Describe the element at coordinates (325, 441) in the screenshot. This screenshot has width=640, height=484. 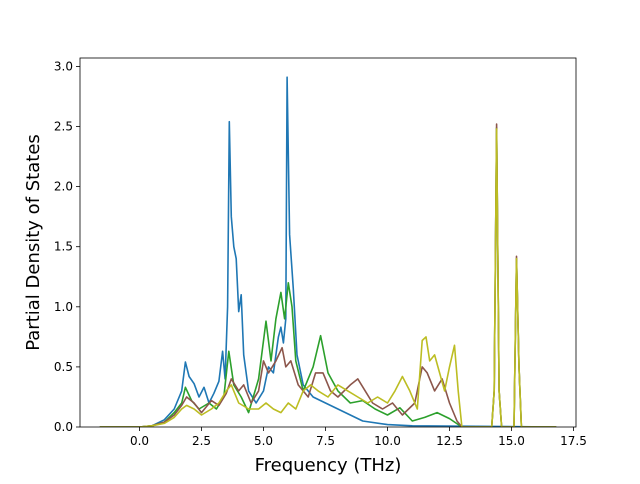
I see `x-tick-label: 7.5` at that location.